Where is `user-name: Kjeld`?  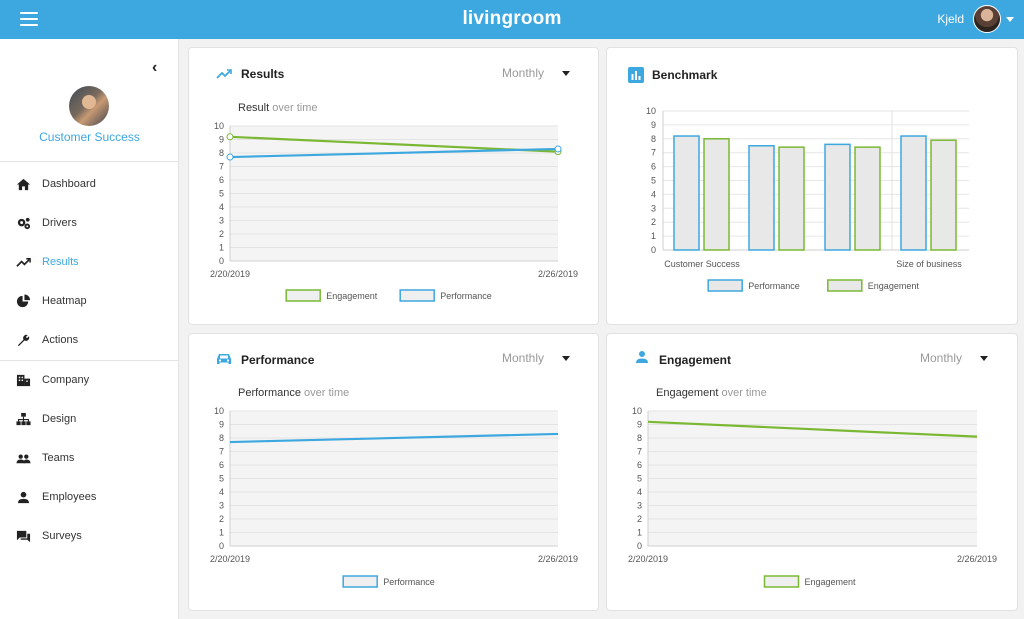
user-name: Kjeld is located at coordinates (950, 19).